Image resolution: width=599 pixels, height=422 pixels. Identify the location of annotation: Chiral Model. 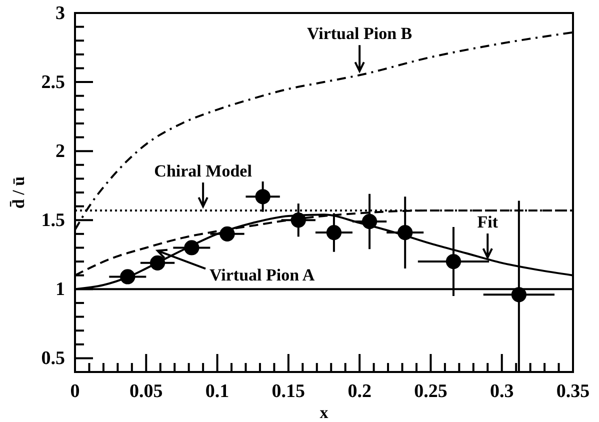
(203, 170).